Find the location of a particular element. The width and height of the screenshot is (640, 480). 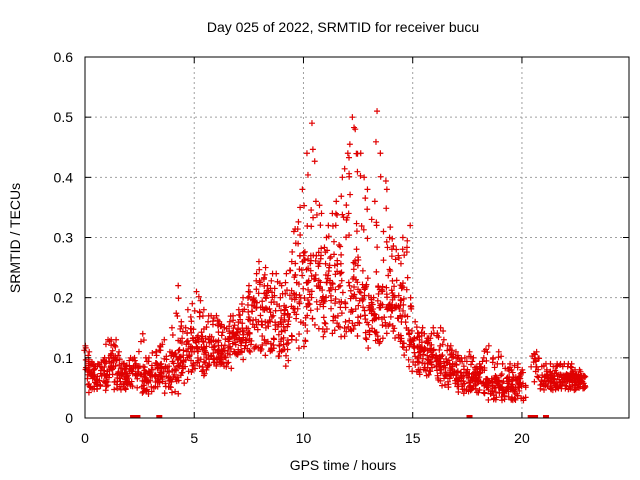

x-tick-label: 15 is located at coordinates (413, 438).